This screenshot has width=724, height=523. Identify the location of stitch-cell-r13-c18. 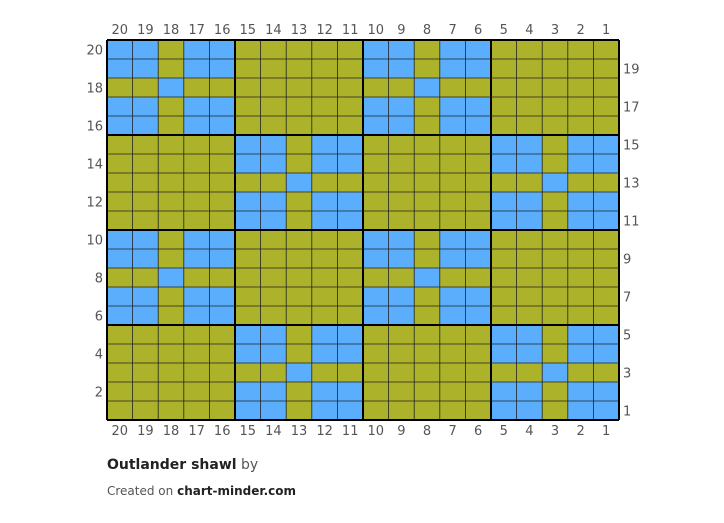
(171, 182).